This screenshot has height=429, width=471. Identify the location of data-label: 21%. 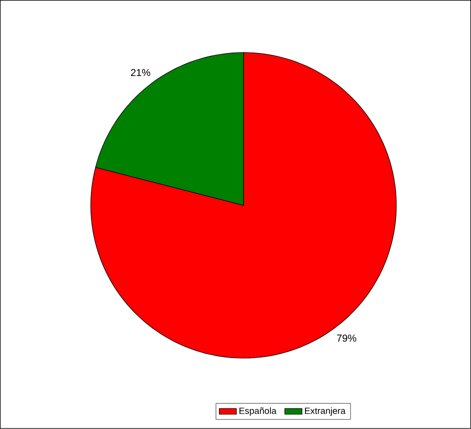
(140, 72).